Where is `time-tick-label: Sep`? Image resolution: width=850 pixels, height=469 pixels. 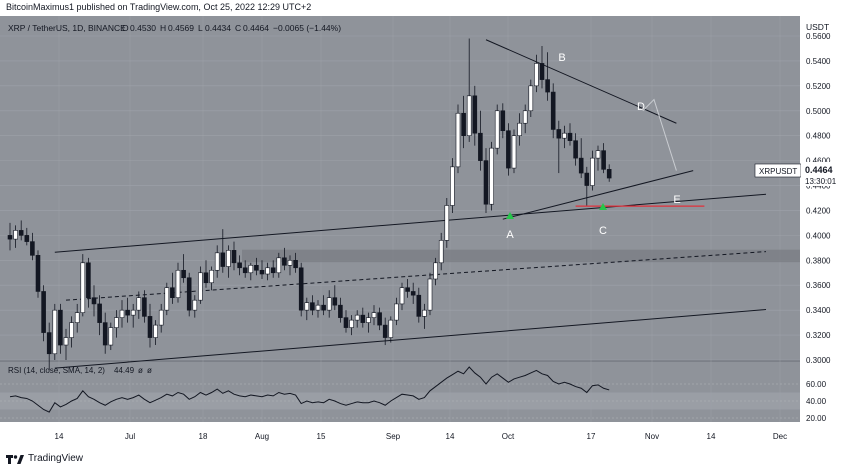
time-tick-label: Sep is located at coordinates (393, 436).